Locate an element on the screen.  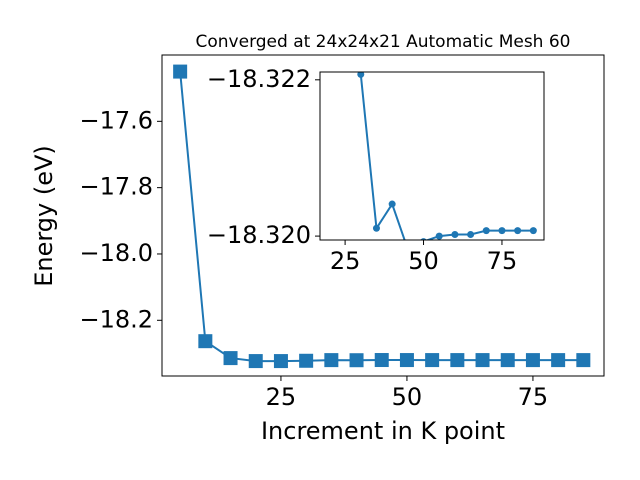
y-tick-label: −18.320 is located at coordinates (259, 235).